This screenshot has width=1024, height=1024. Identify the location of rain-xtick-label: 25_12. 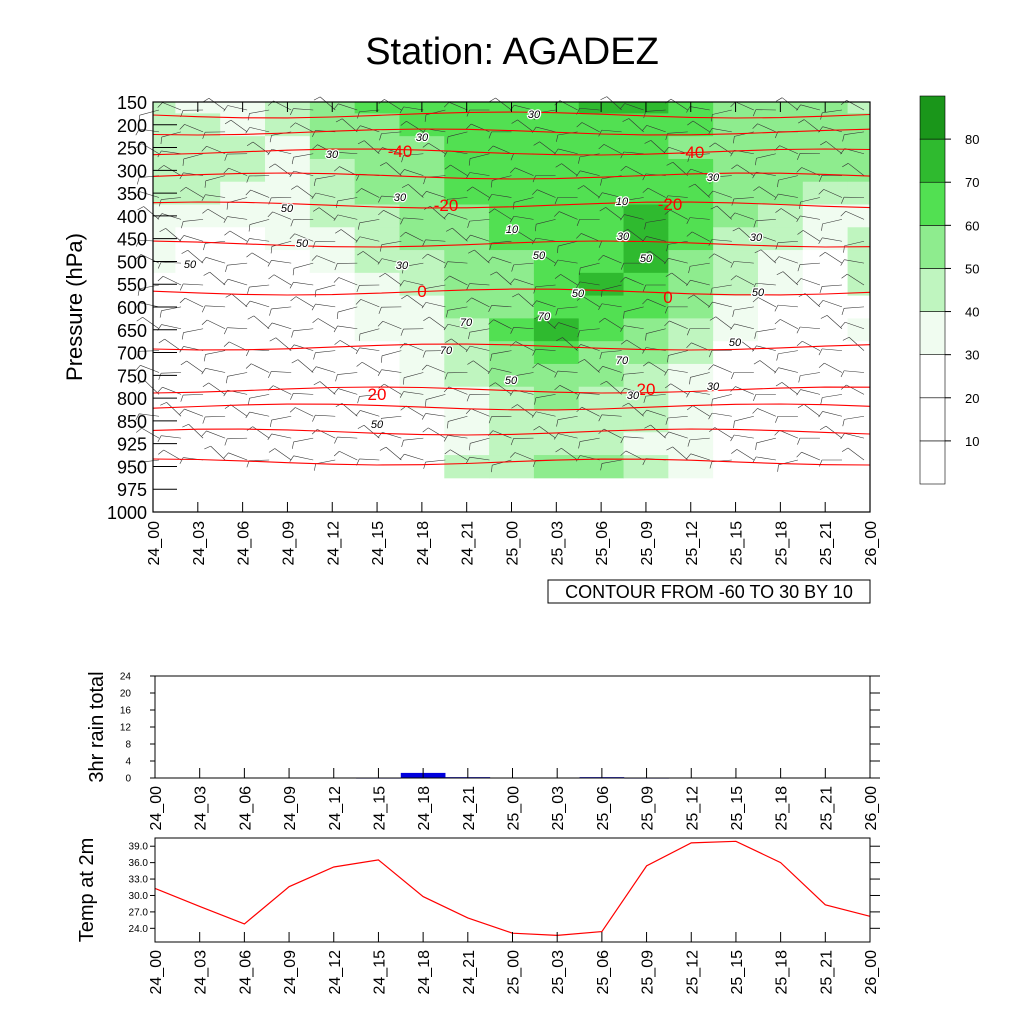
(692, 808).